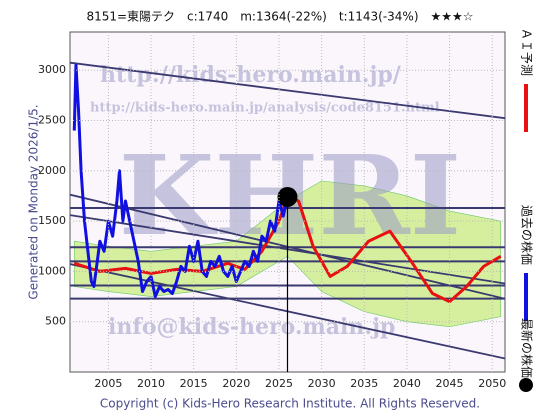 This screenshot has width=560, height=420. Describe the element at coordinates (322, 383) in the screenshot. I see `x-tick-label: 2030` at that location.